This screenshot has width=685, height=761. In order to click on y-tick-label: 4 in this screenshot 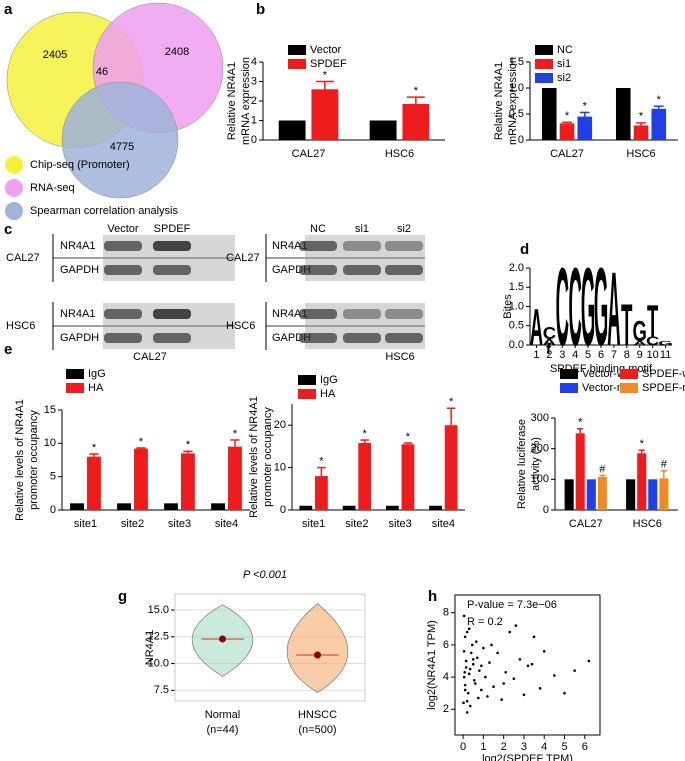, I will do `click(446, 677)`.